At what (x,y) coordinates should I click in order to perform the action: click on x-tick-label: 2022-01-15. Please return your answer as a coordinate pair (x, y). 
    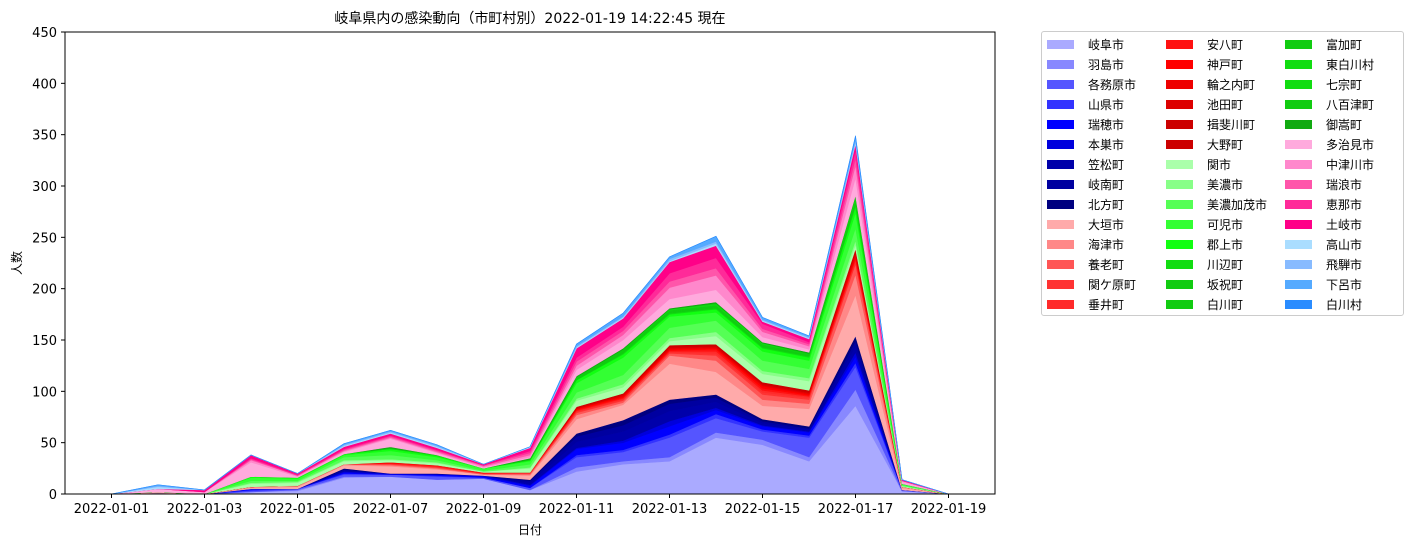
    Looking at the image, I should click on (763, 509).